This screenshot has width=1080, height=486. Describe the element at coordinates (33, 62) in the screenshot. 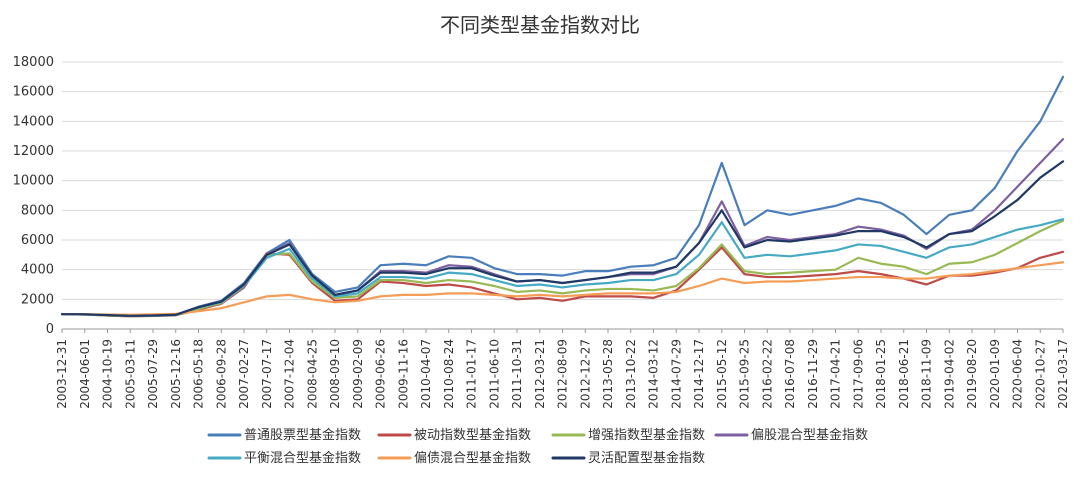

I see `y-tick-label: 18000` at that location.